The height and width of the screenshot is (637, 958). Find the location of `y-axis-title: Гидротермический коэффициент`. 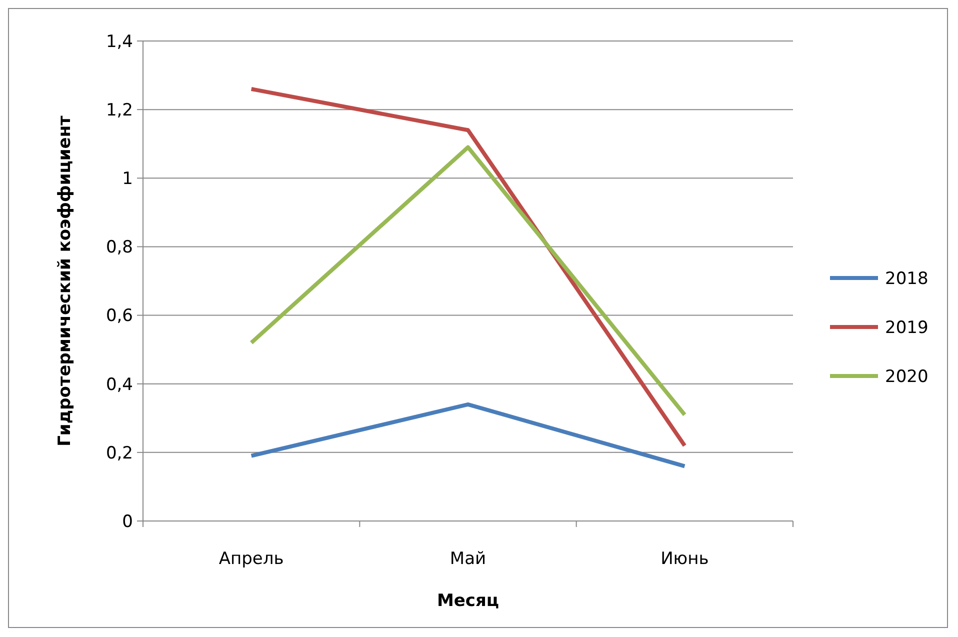

y-axis-title: Гидротермический коэффициент is located at coordinates (65, 280).